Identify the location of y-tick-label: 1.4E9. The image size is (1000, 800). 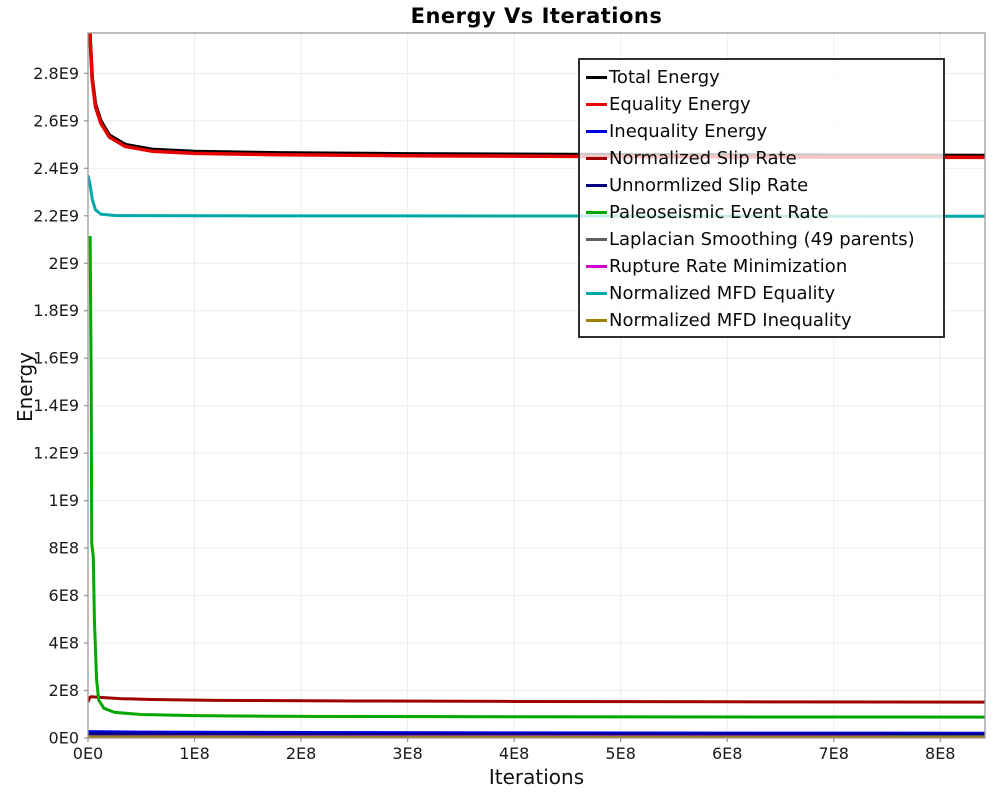
(56, 405).